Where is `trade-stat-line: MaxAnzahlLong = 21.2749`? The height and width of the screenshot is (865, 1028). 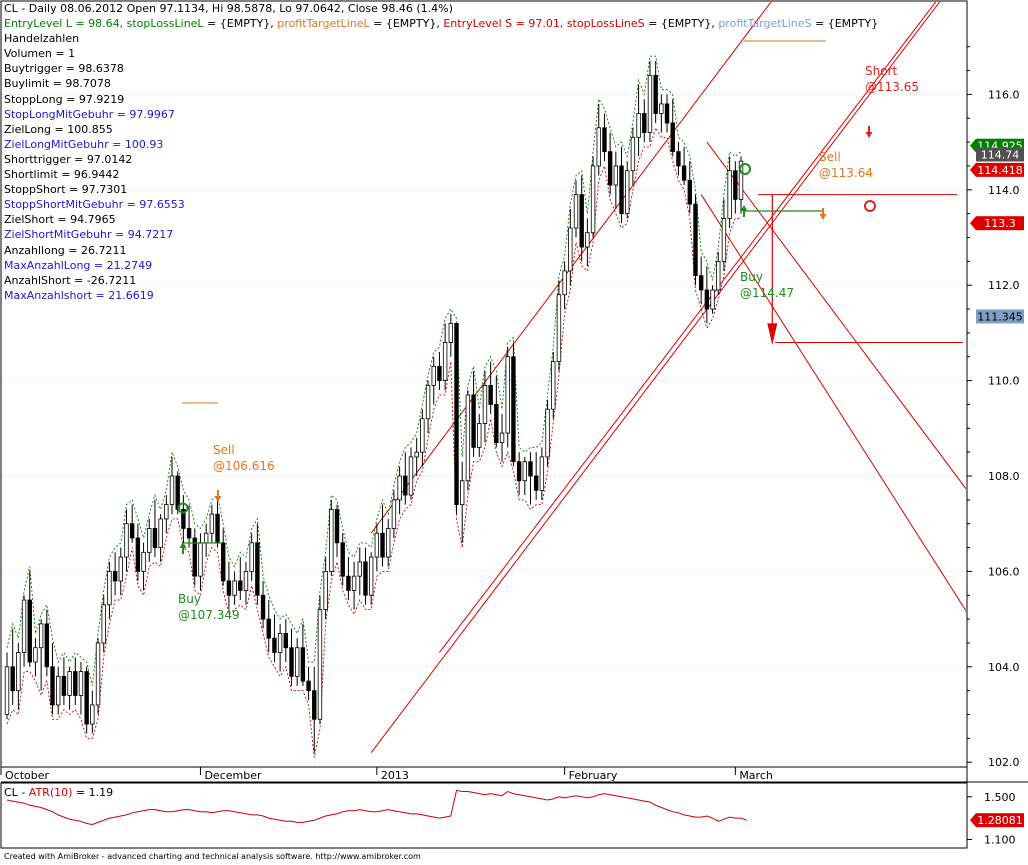 trade-stat-line: MaxAnzahlLong = 21.2749 is located at coordinates (78, 265).